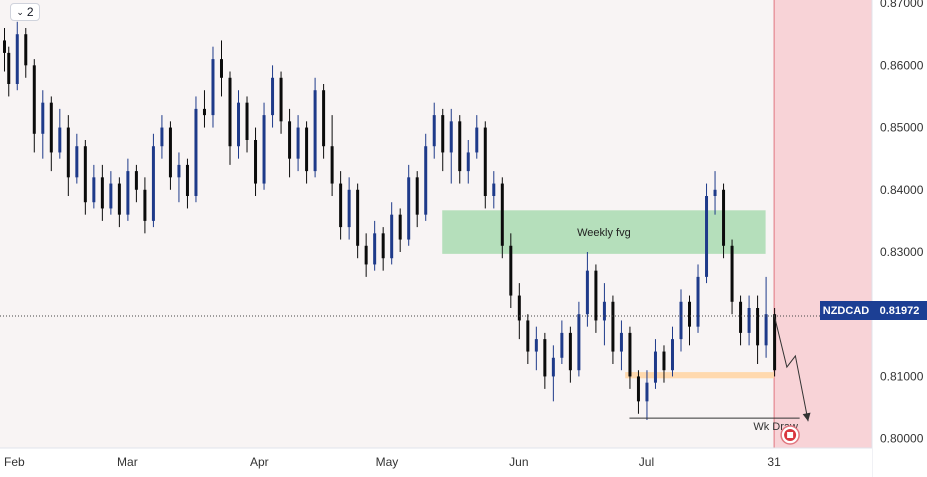  I want to click on time-tick-label: Jun, so click(518, 462).